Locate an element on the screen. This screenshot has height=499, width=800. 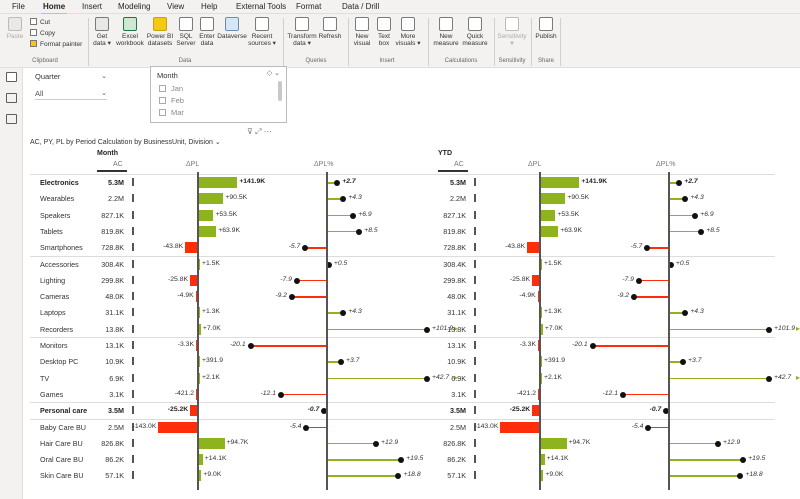
month-option-label: Jan is located at coordinates (177, 88).